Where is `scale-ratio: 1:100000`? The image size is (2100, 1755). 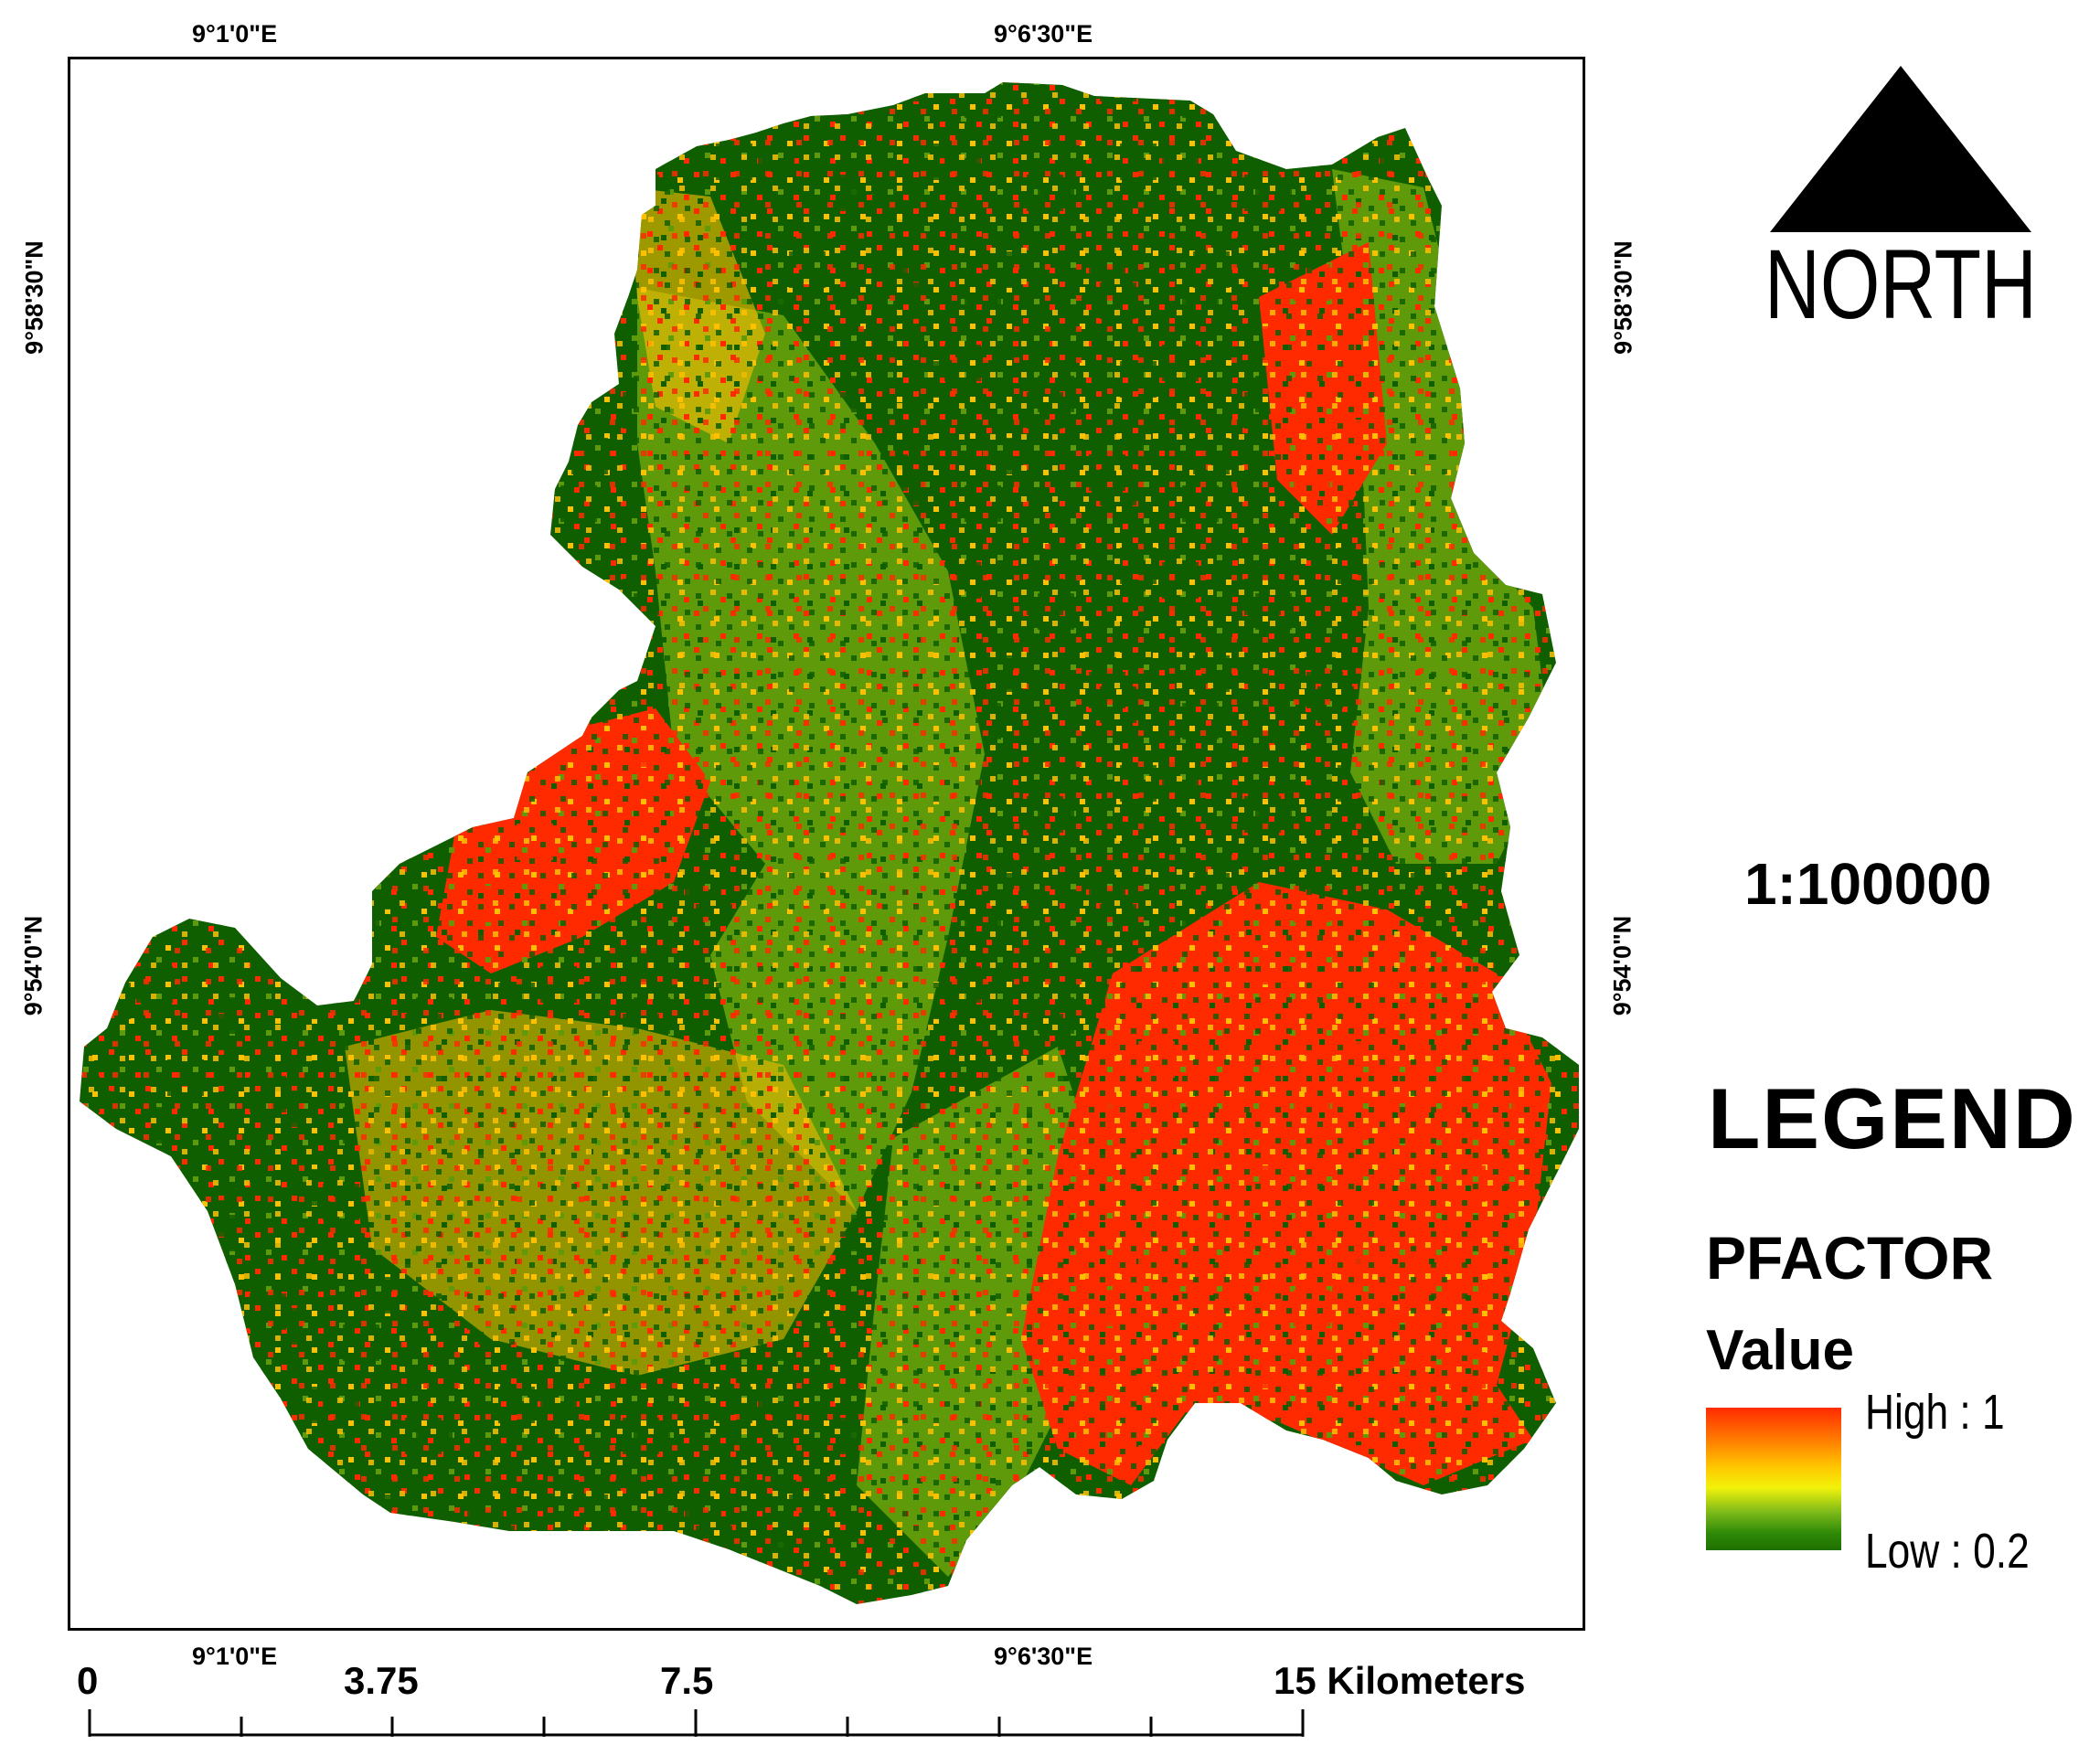
scale-ratio: 1:100000 is located at coordinates (1868, 884).